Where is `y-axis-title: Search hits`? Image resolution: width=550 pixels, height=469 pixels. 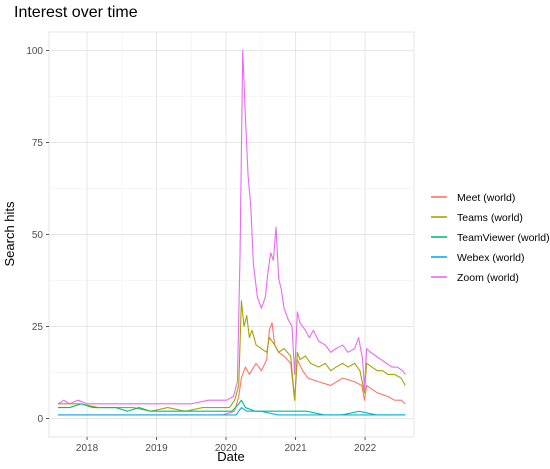 y-axis-title: Search hits is located at coordinates (9, 234).